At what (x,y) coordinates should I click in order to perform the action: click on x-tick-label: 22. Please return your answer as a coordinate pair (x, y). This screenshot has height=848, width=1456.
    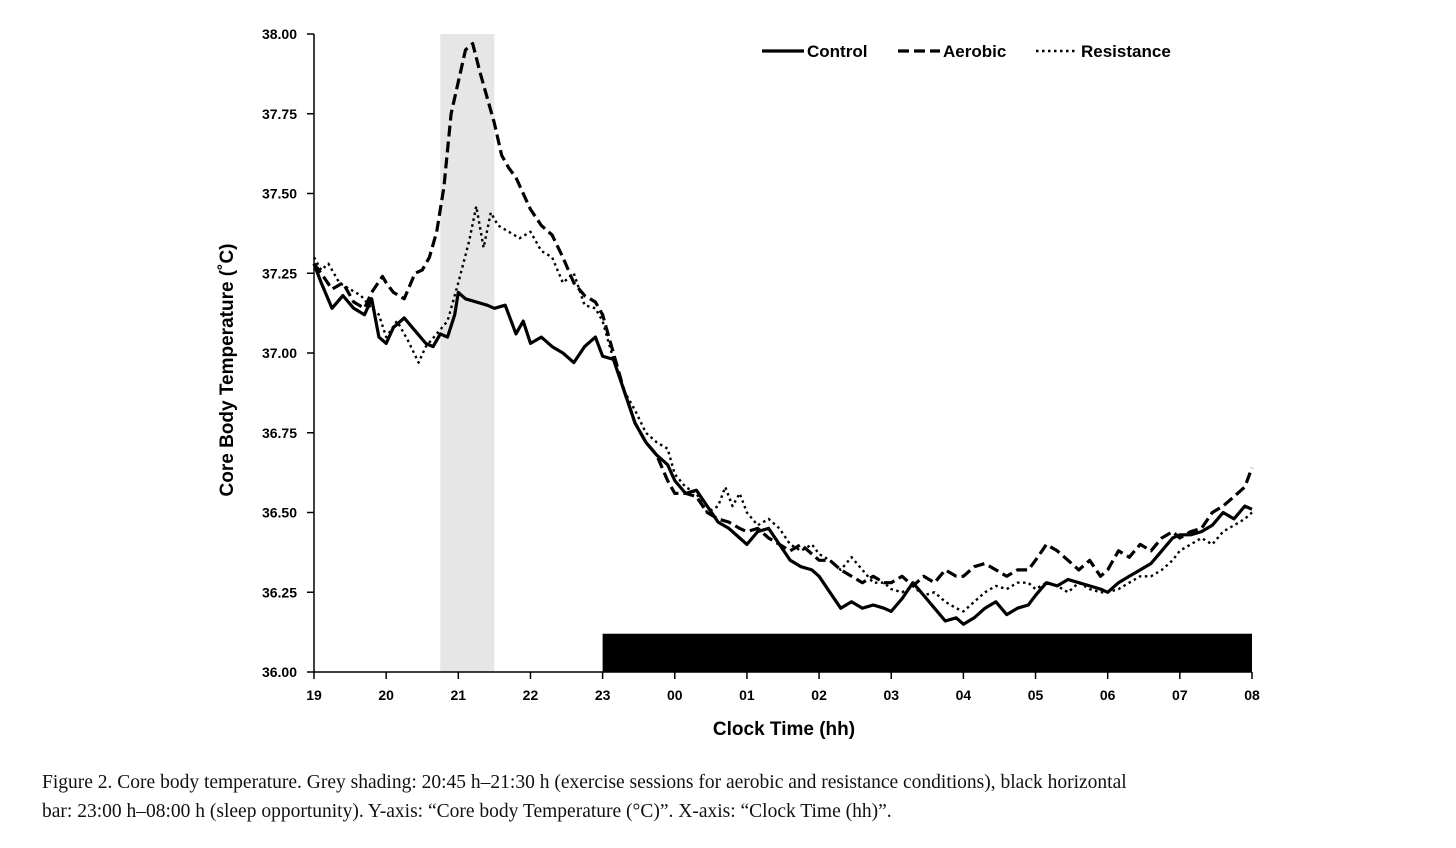
    Looking at the image, I should click on (531, 695).